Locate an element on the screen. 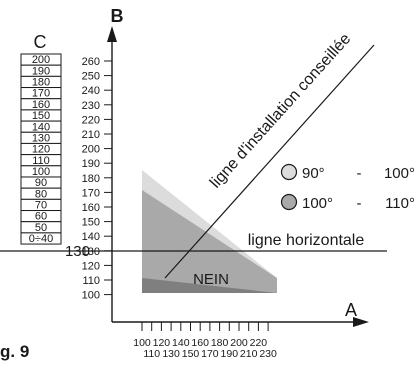 The height and width of the screenshot is (366, 417). axis-a-tick-label-bottom: 230 is located at coordinates (268, 354).